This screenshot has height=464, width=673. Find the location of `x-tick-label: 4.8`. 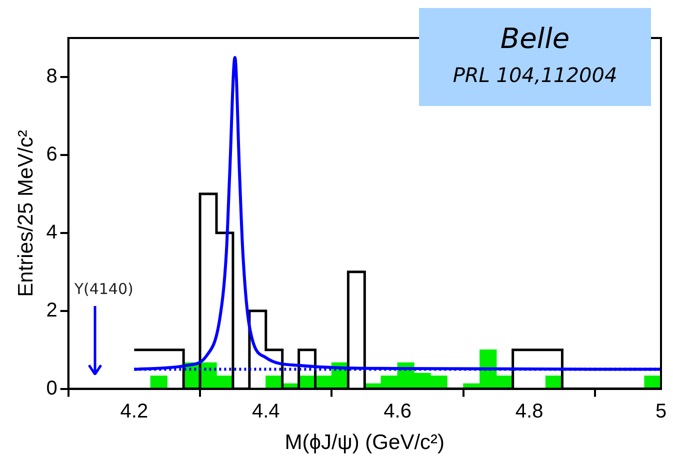

x-tick-label: 4.8 is located at coordinates (529, 411).